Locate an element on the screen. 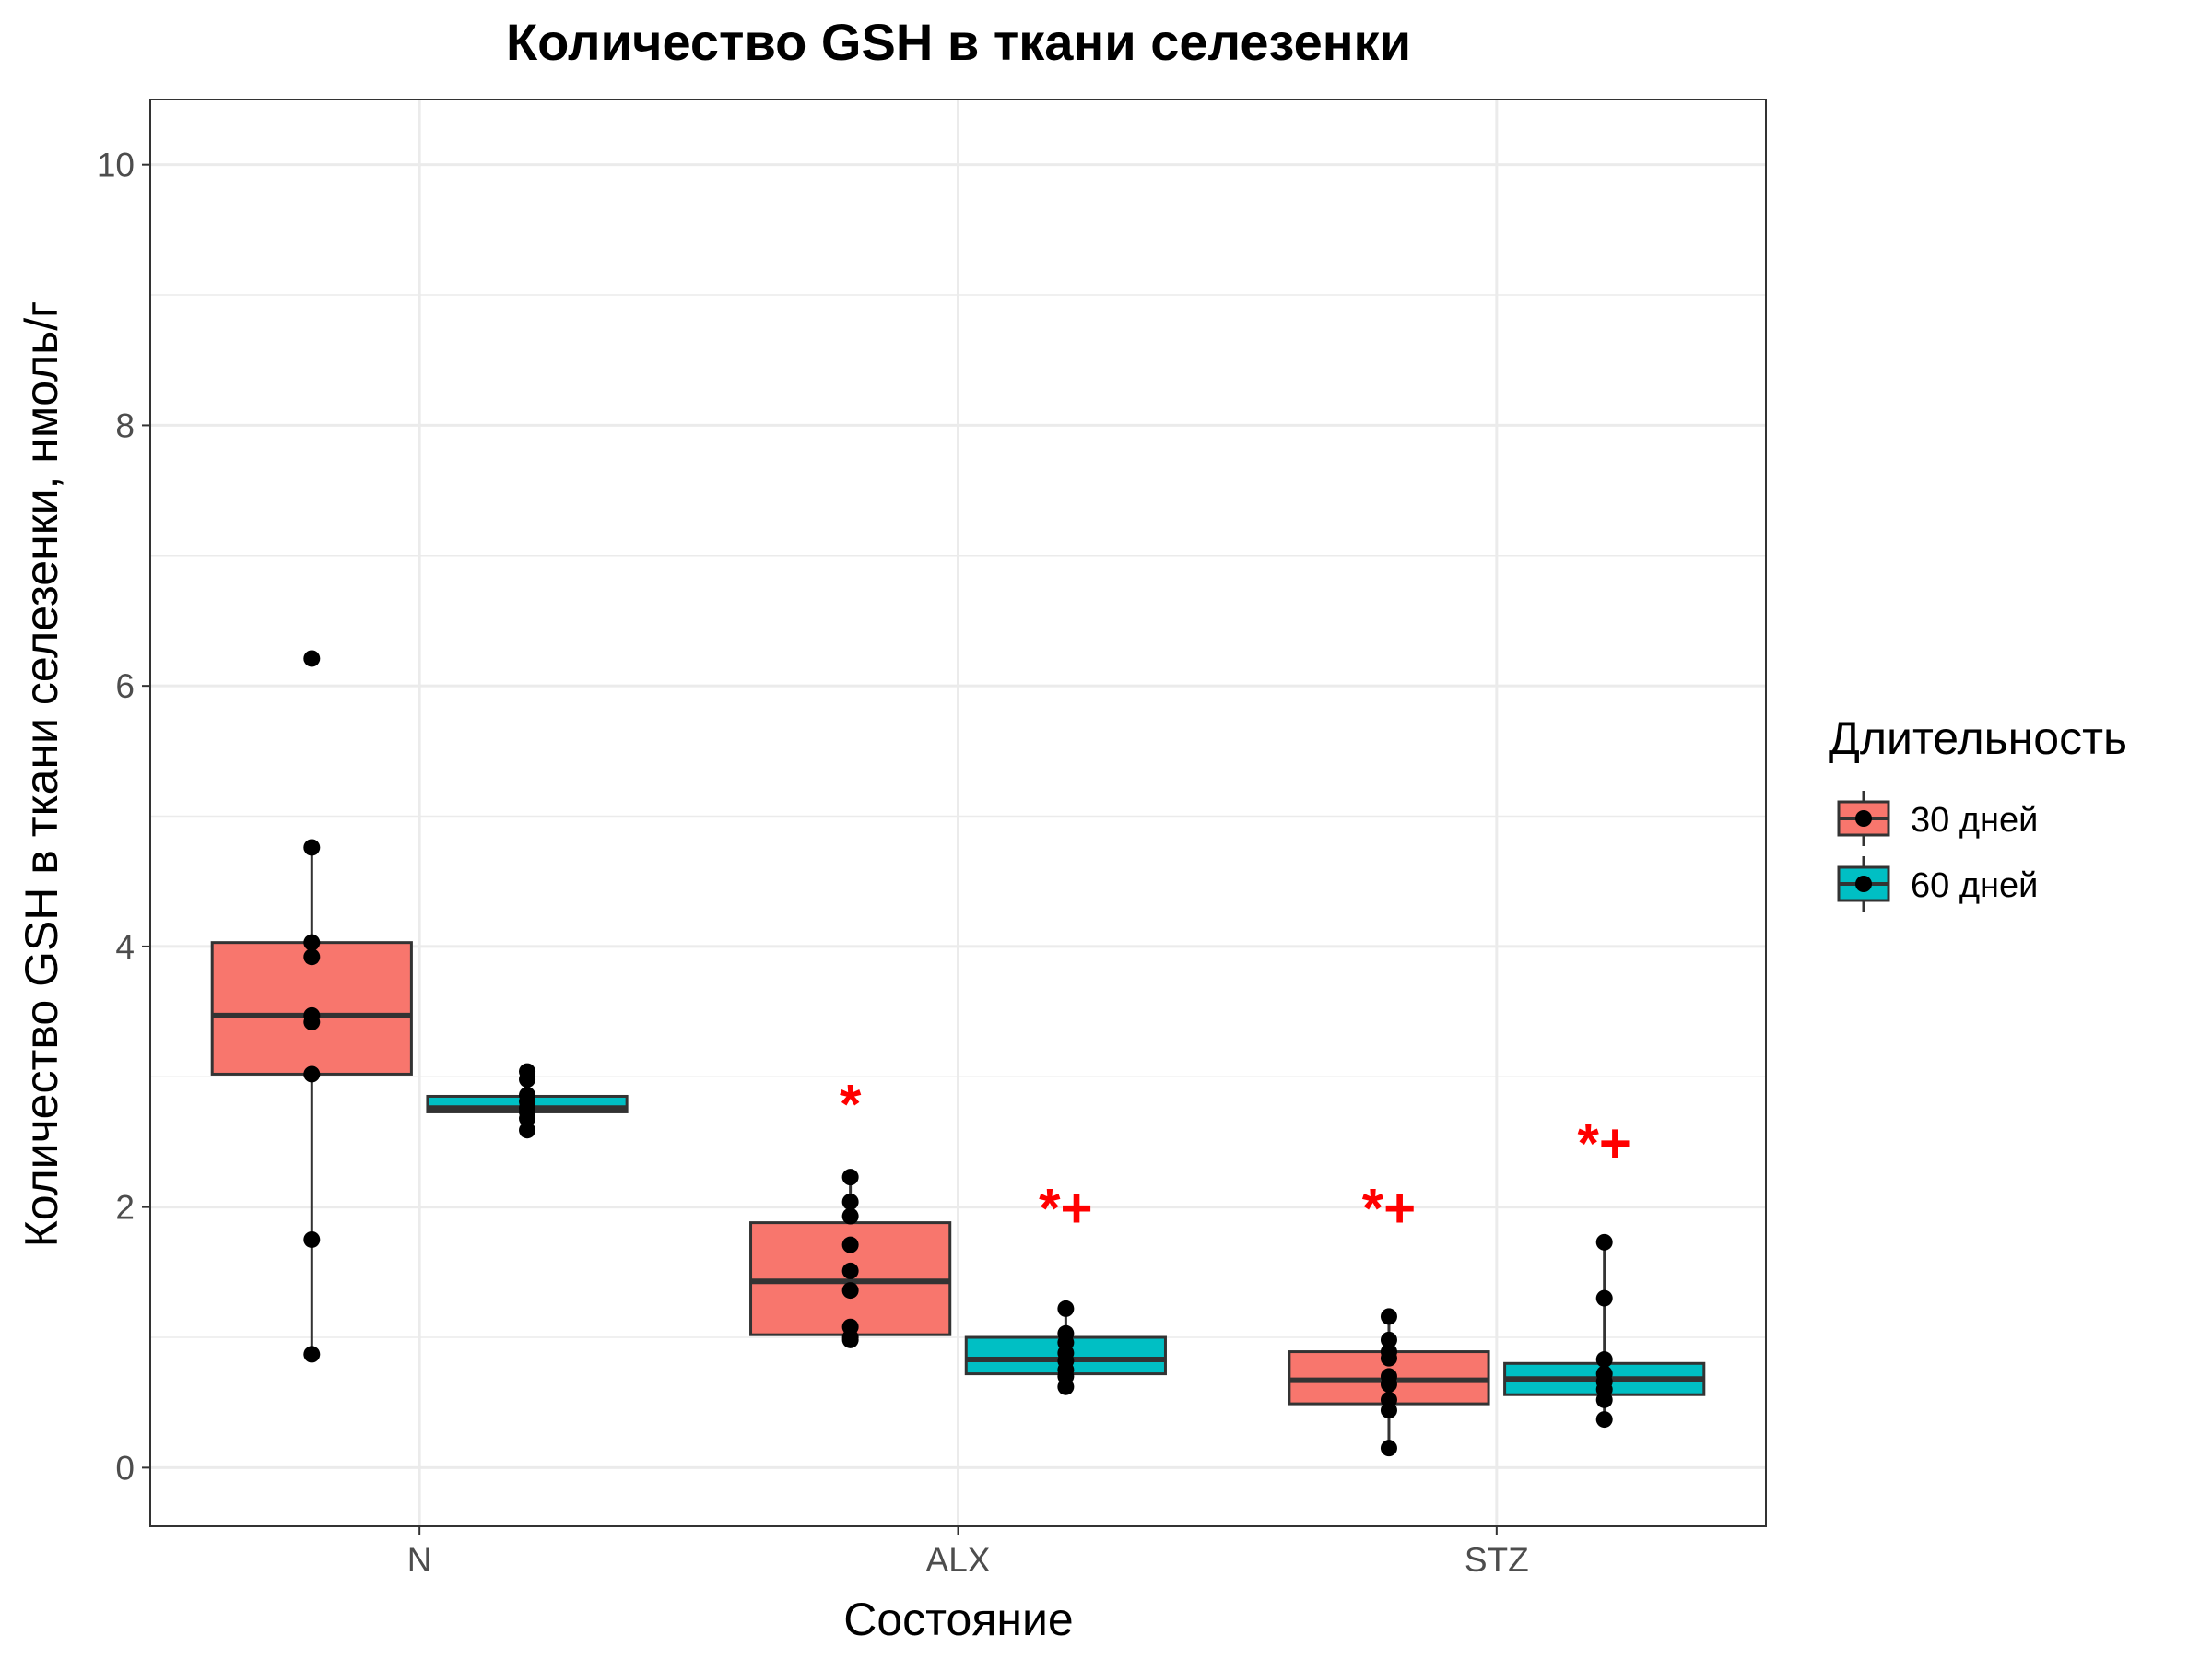 This screenshot has width=2212, height=1659. legend-label: 30 дней is located at coordinates (1974, 820).